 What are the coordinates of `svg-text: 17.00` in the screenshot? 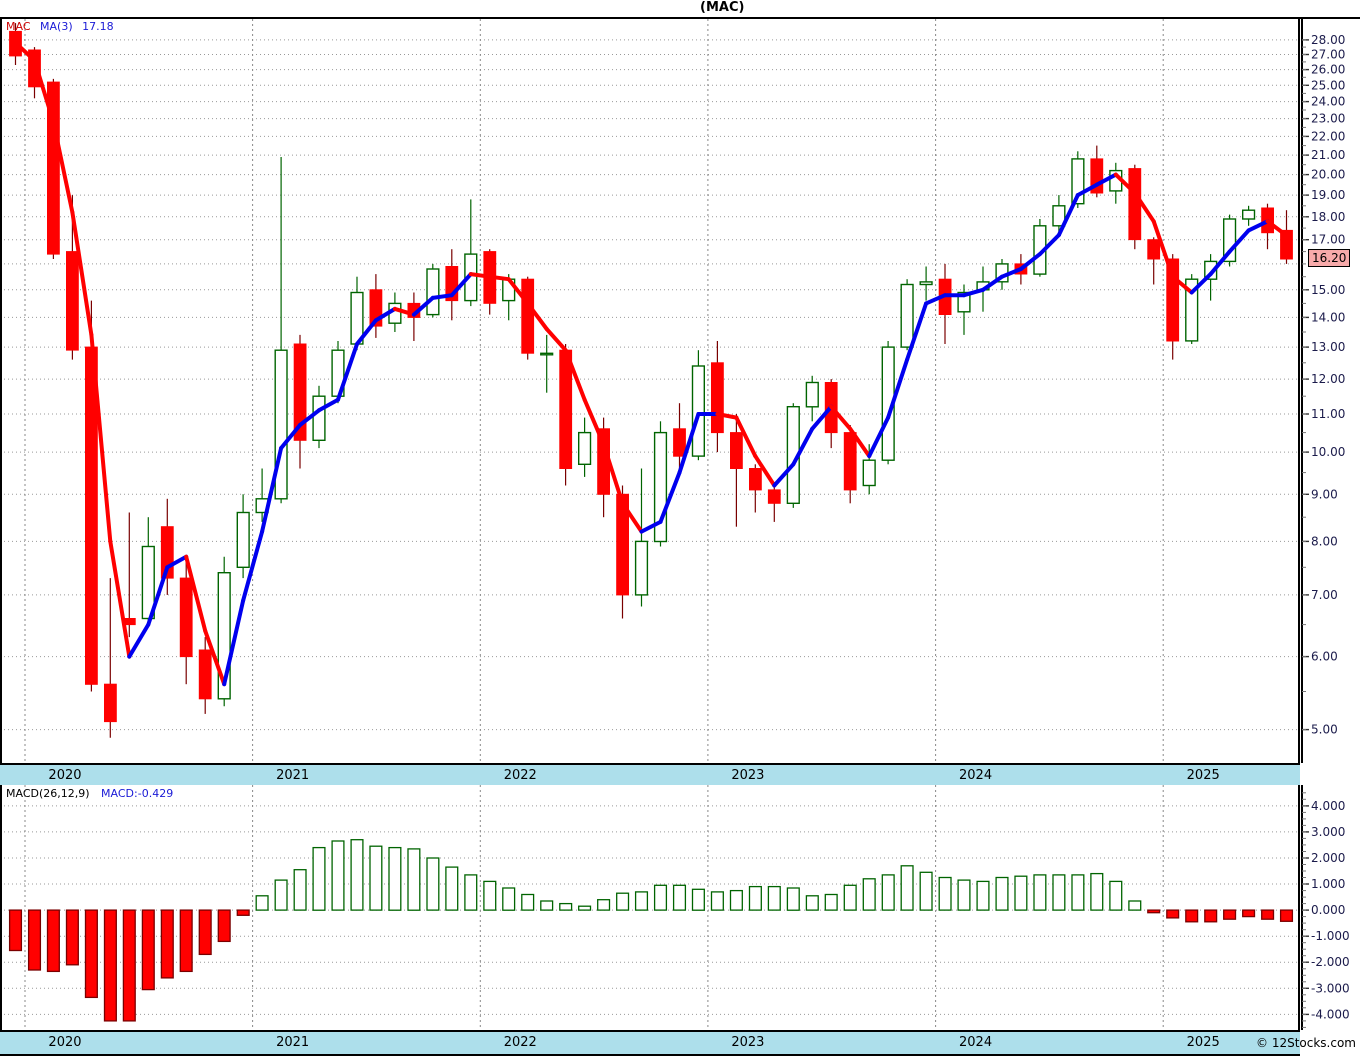 It's located at (1328, 240).